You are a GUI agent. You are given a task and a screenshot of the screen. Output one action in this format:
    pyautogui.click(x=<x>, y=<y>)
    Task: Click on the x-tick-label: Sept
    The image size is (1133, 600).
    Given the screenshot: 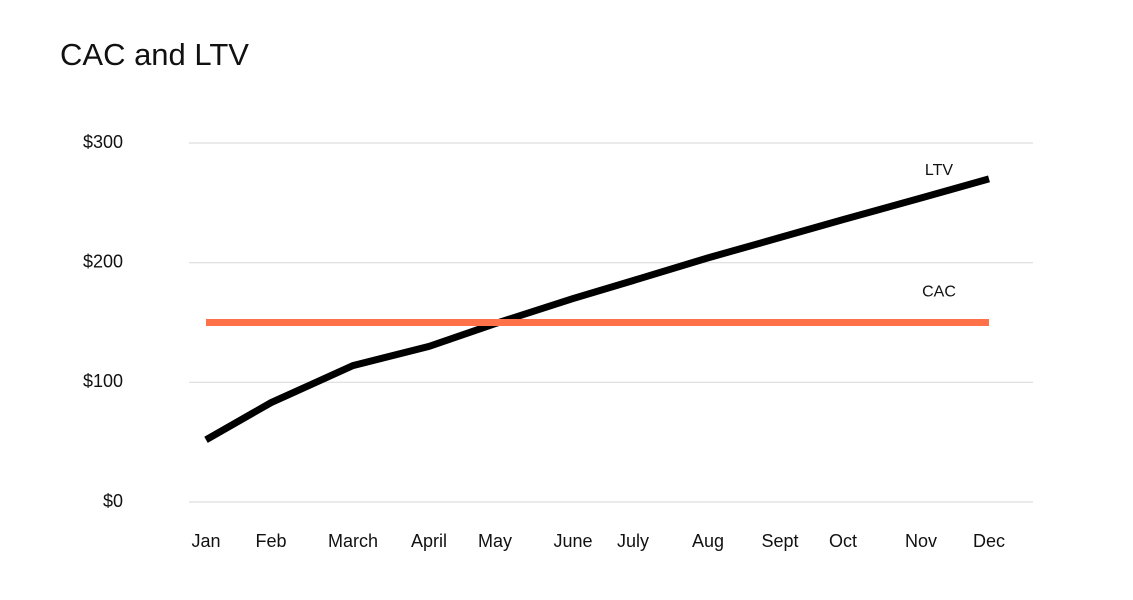 What is the action you would take?
    pyautogui.click(x=779, y=541)
    